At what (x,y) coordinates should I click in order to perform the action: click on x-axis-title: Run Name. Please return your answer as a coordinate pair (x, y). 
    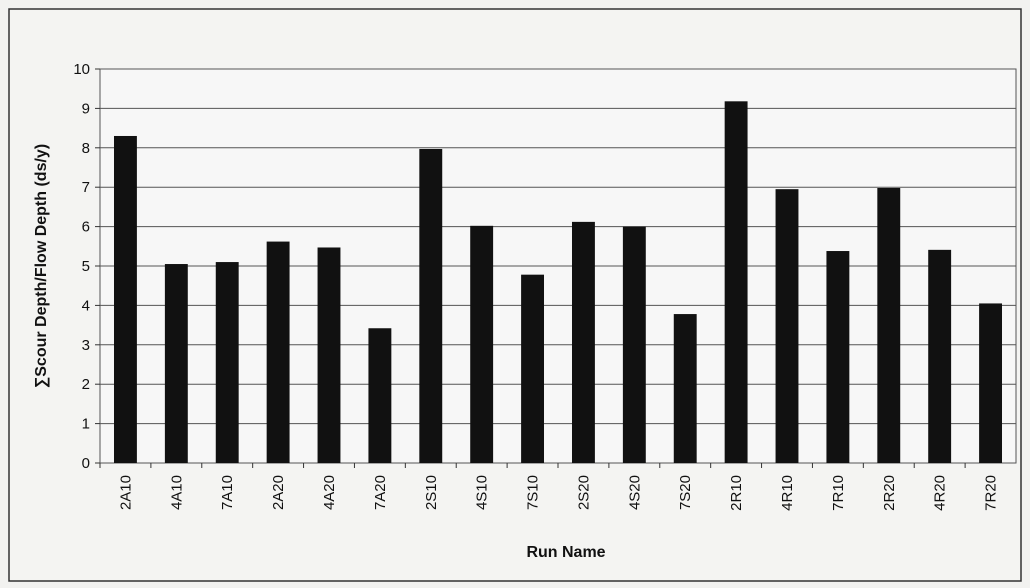
    Looking at the image, I should click on (565, 552).